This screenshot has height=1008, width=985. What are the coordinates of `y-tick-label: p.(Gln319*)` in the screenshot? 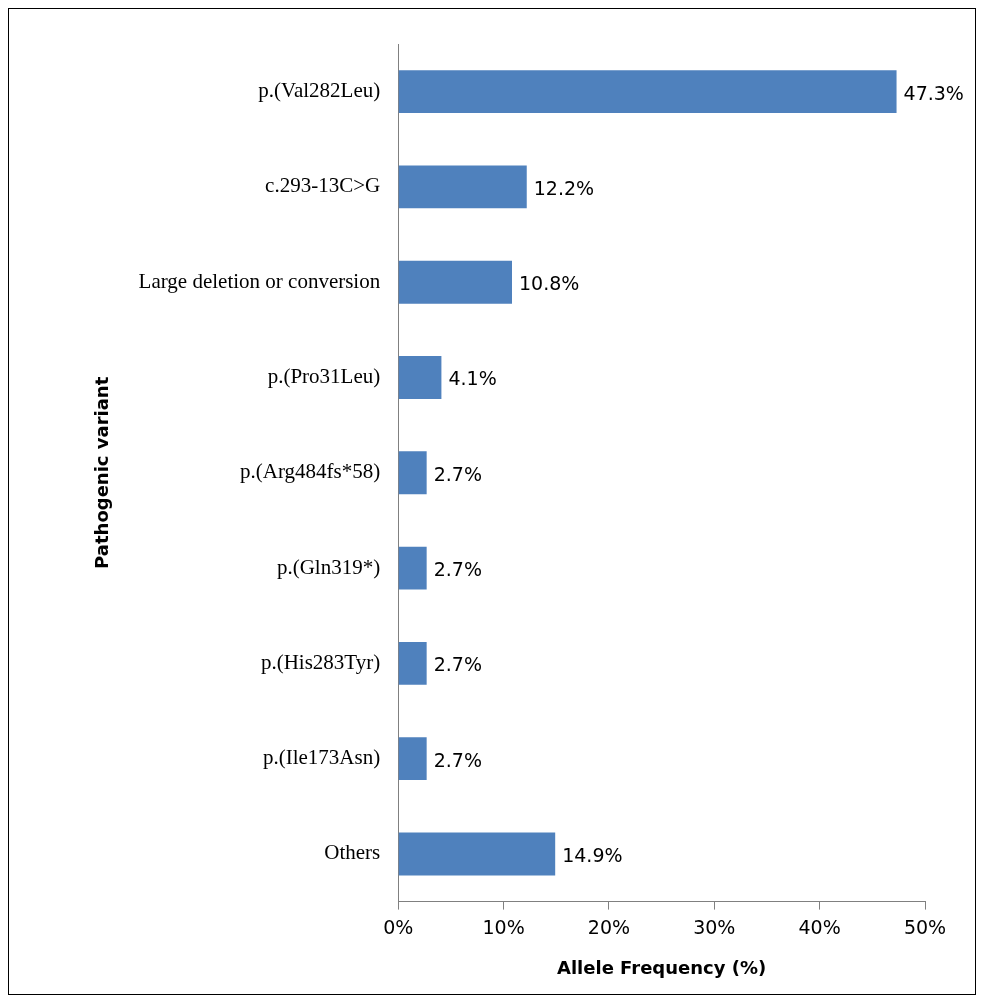 It's located at (328, 566).